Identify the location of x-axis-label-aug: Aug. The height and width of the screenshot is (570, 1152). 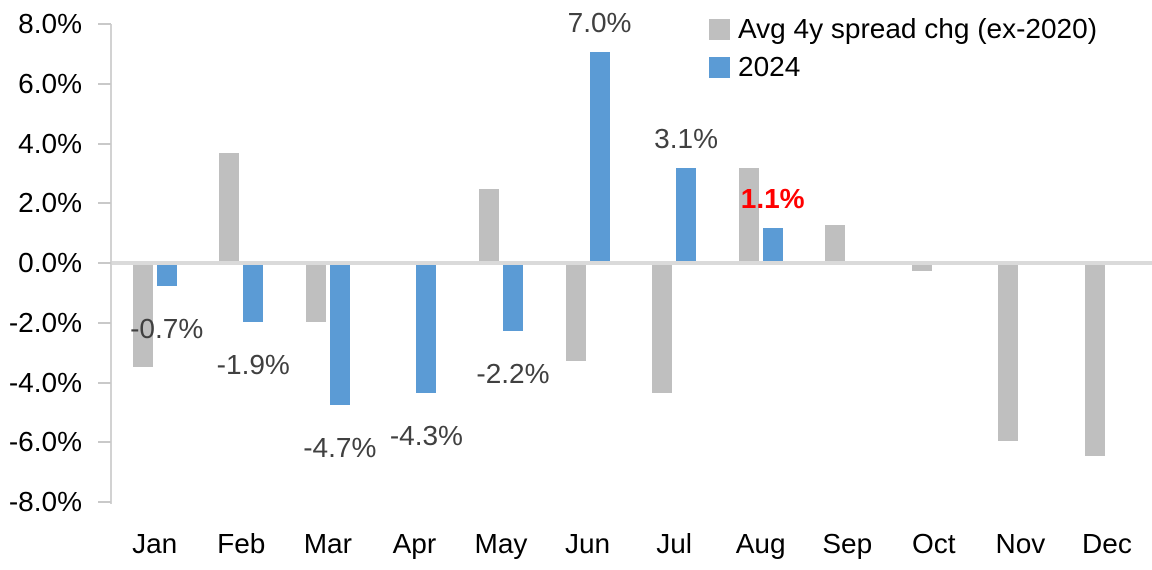
(760, 543).